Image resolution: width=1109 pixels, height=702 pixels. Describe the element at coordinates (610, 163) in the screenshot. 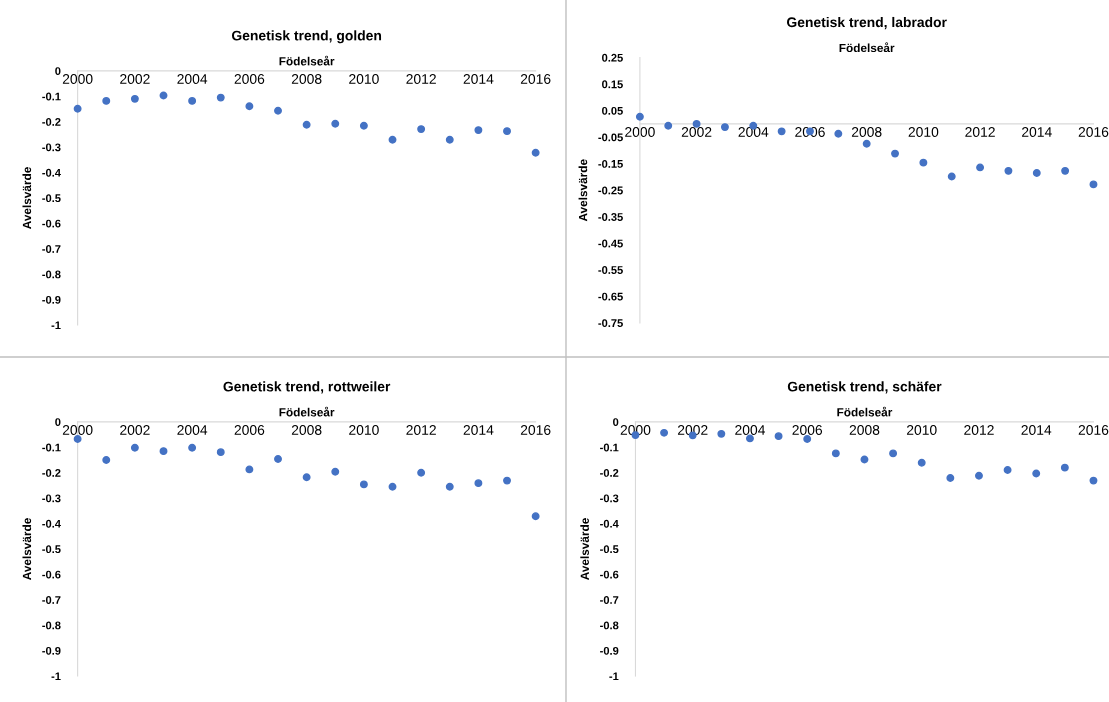

I see `y-tick-label: -0.15` at that location.